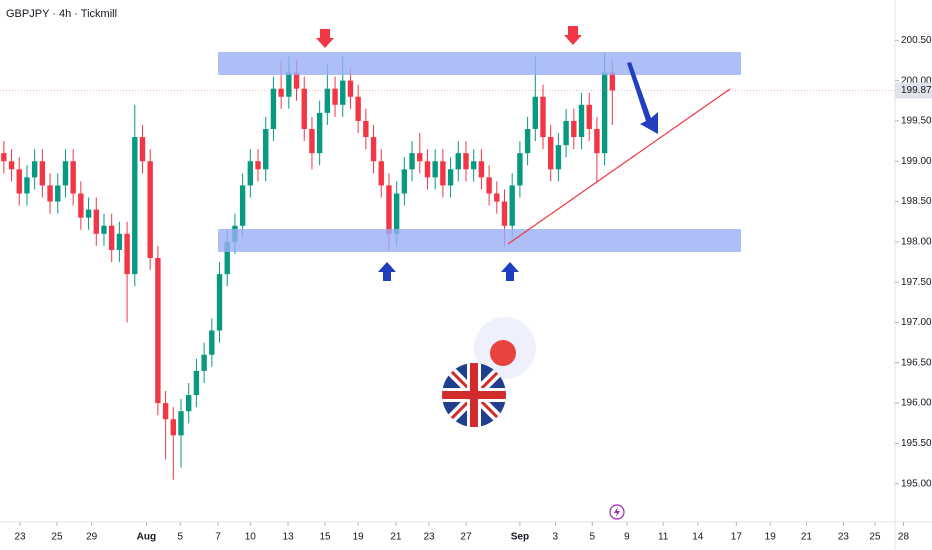 The width and height of the screenshot is (932, 550). What do you see at coordinates (916, 161) in the screenshot?
I see `y-tick-label: 199.000` at bounding box center [916, 161].